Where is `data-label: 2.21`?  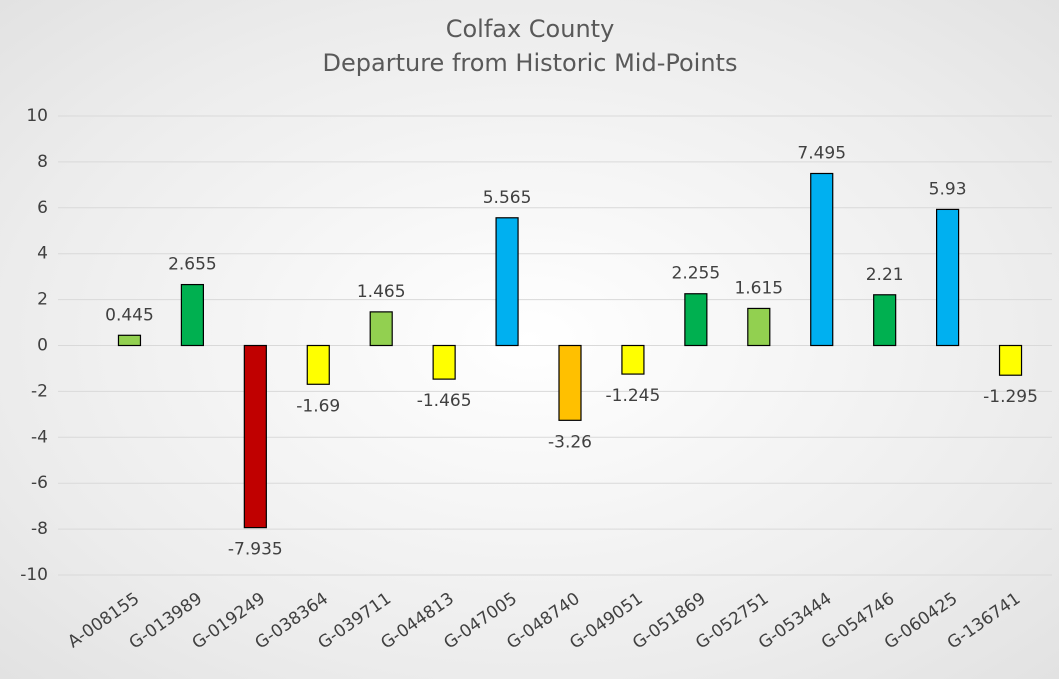 data-label: 2.21 is located at coordinates (885, 275).